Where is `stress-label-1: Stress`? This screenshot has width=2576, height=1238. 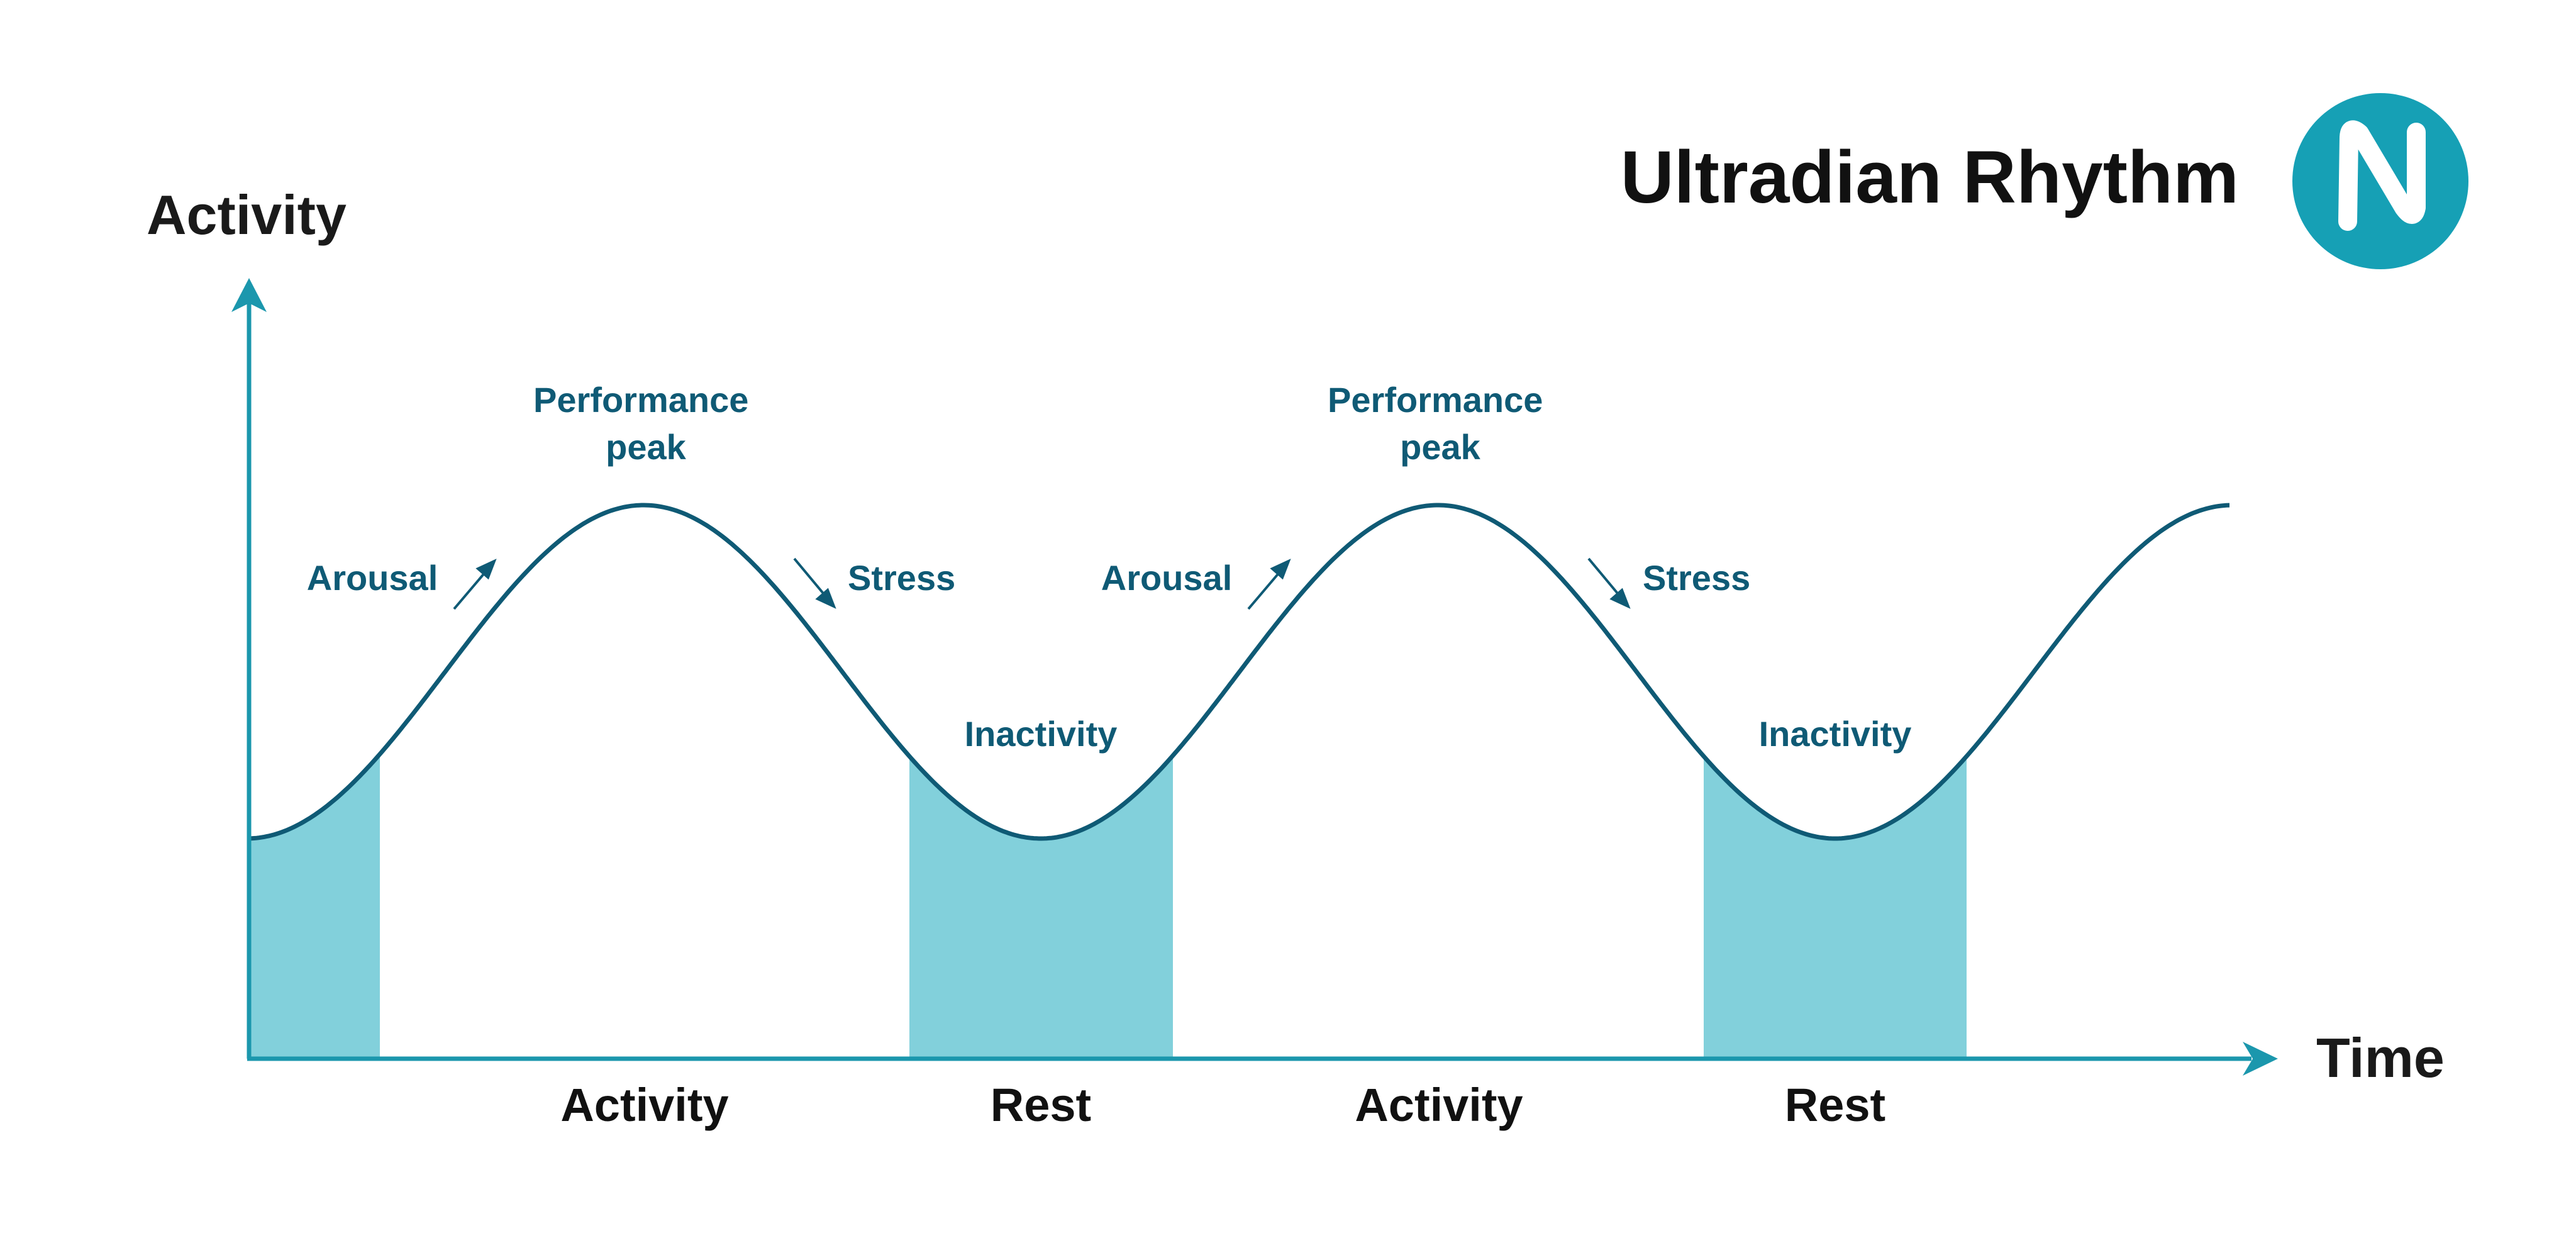
stress-label-1: Stress is located at coordinates (901, 578).